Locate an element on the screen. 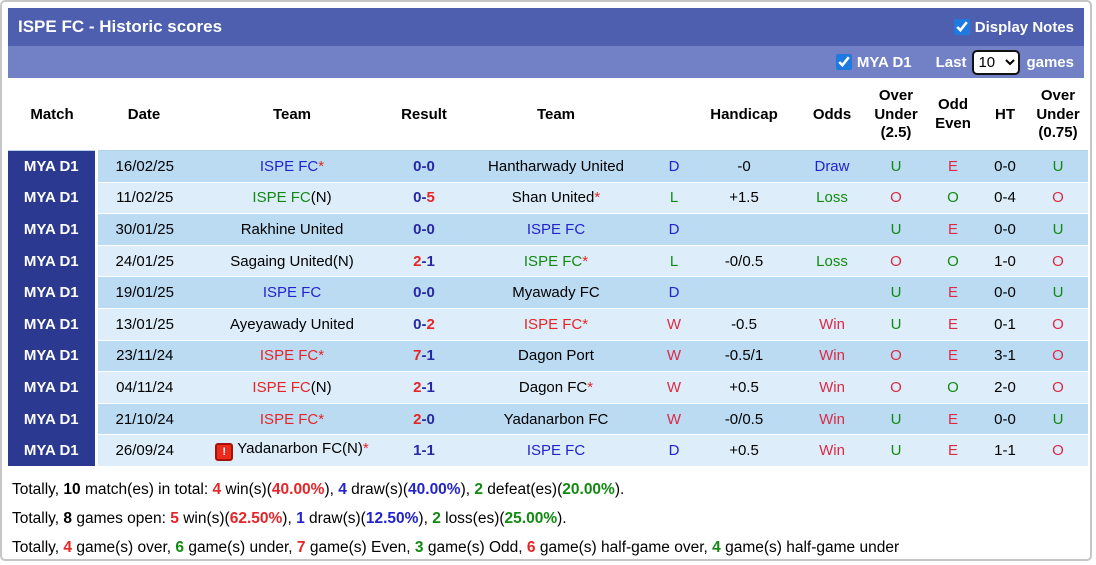 This screenshot has height=565, width=1096. result-cell: 1-1 is located at coordinates (424, 450).